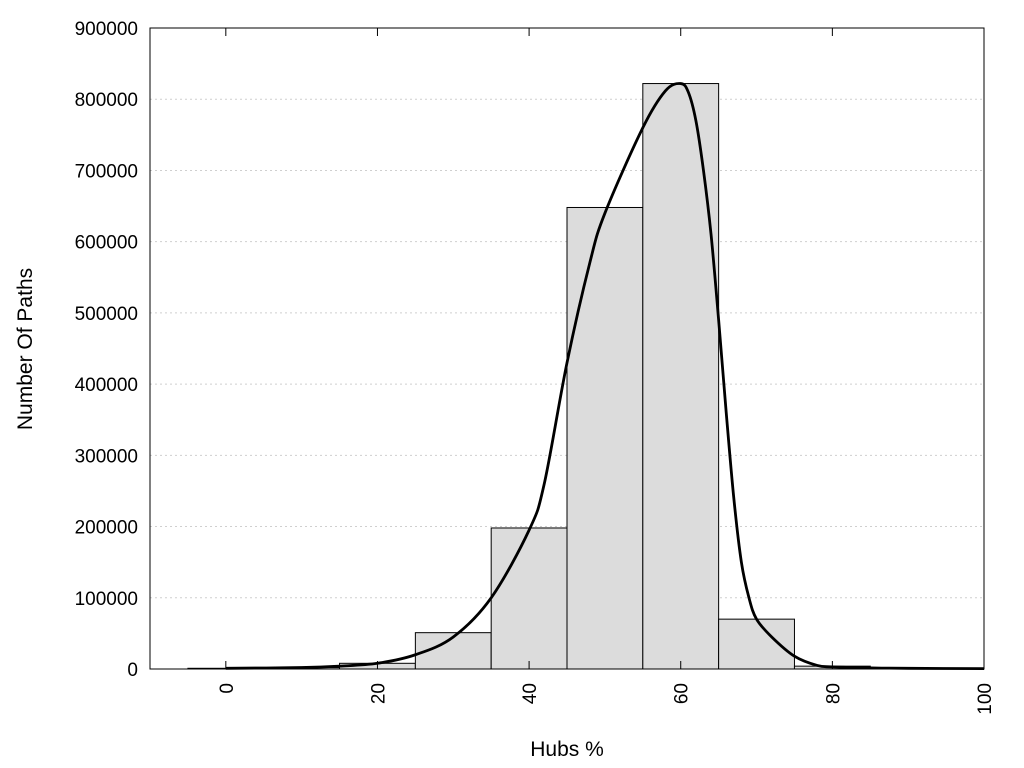 Image resolution: width=1024 pixels, height=768 pixels. I want to click on y-tick-label: 900000, so click(106, 29).